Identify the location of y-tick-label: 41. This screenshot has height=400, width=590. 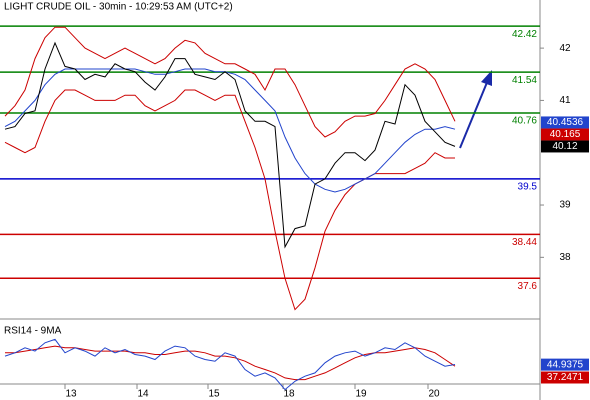
(565, 100).